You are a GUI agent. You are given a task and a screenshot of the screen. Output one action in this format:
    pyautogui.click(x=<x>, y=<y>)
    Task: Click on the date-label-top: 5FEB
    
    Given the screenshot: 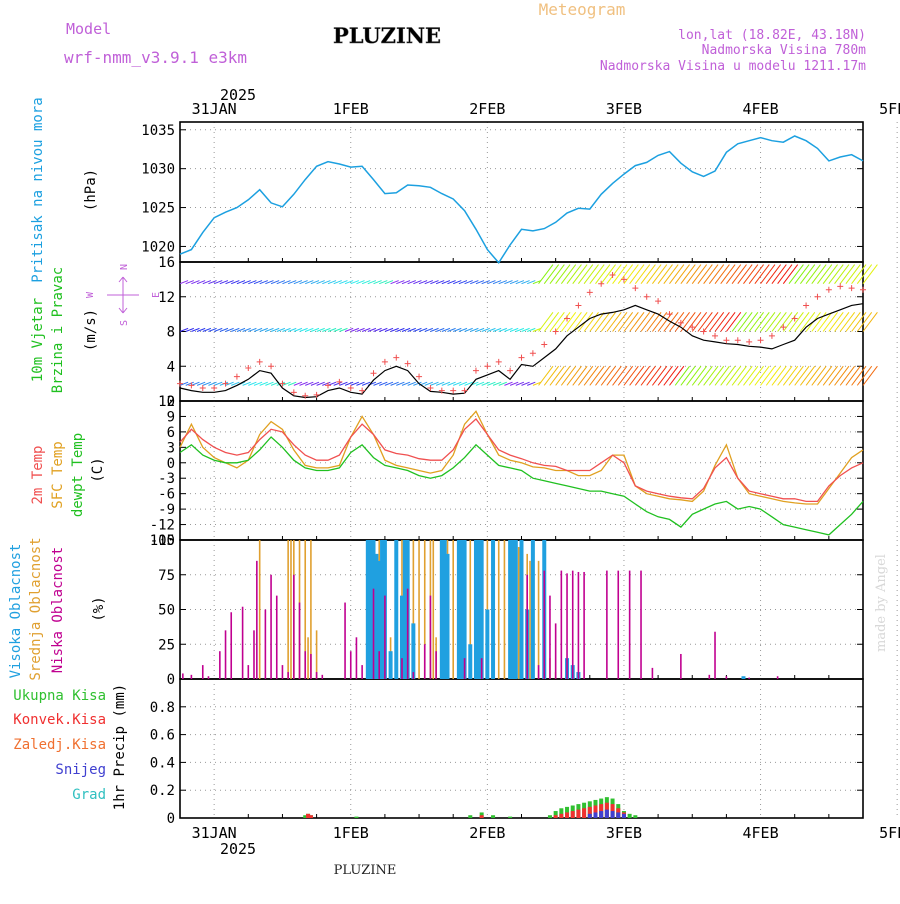 What is the action you would take?
    pyautogui.click(x=889, y=109)
    